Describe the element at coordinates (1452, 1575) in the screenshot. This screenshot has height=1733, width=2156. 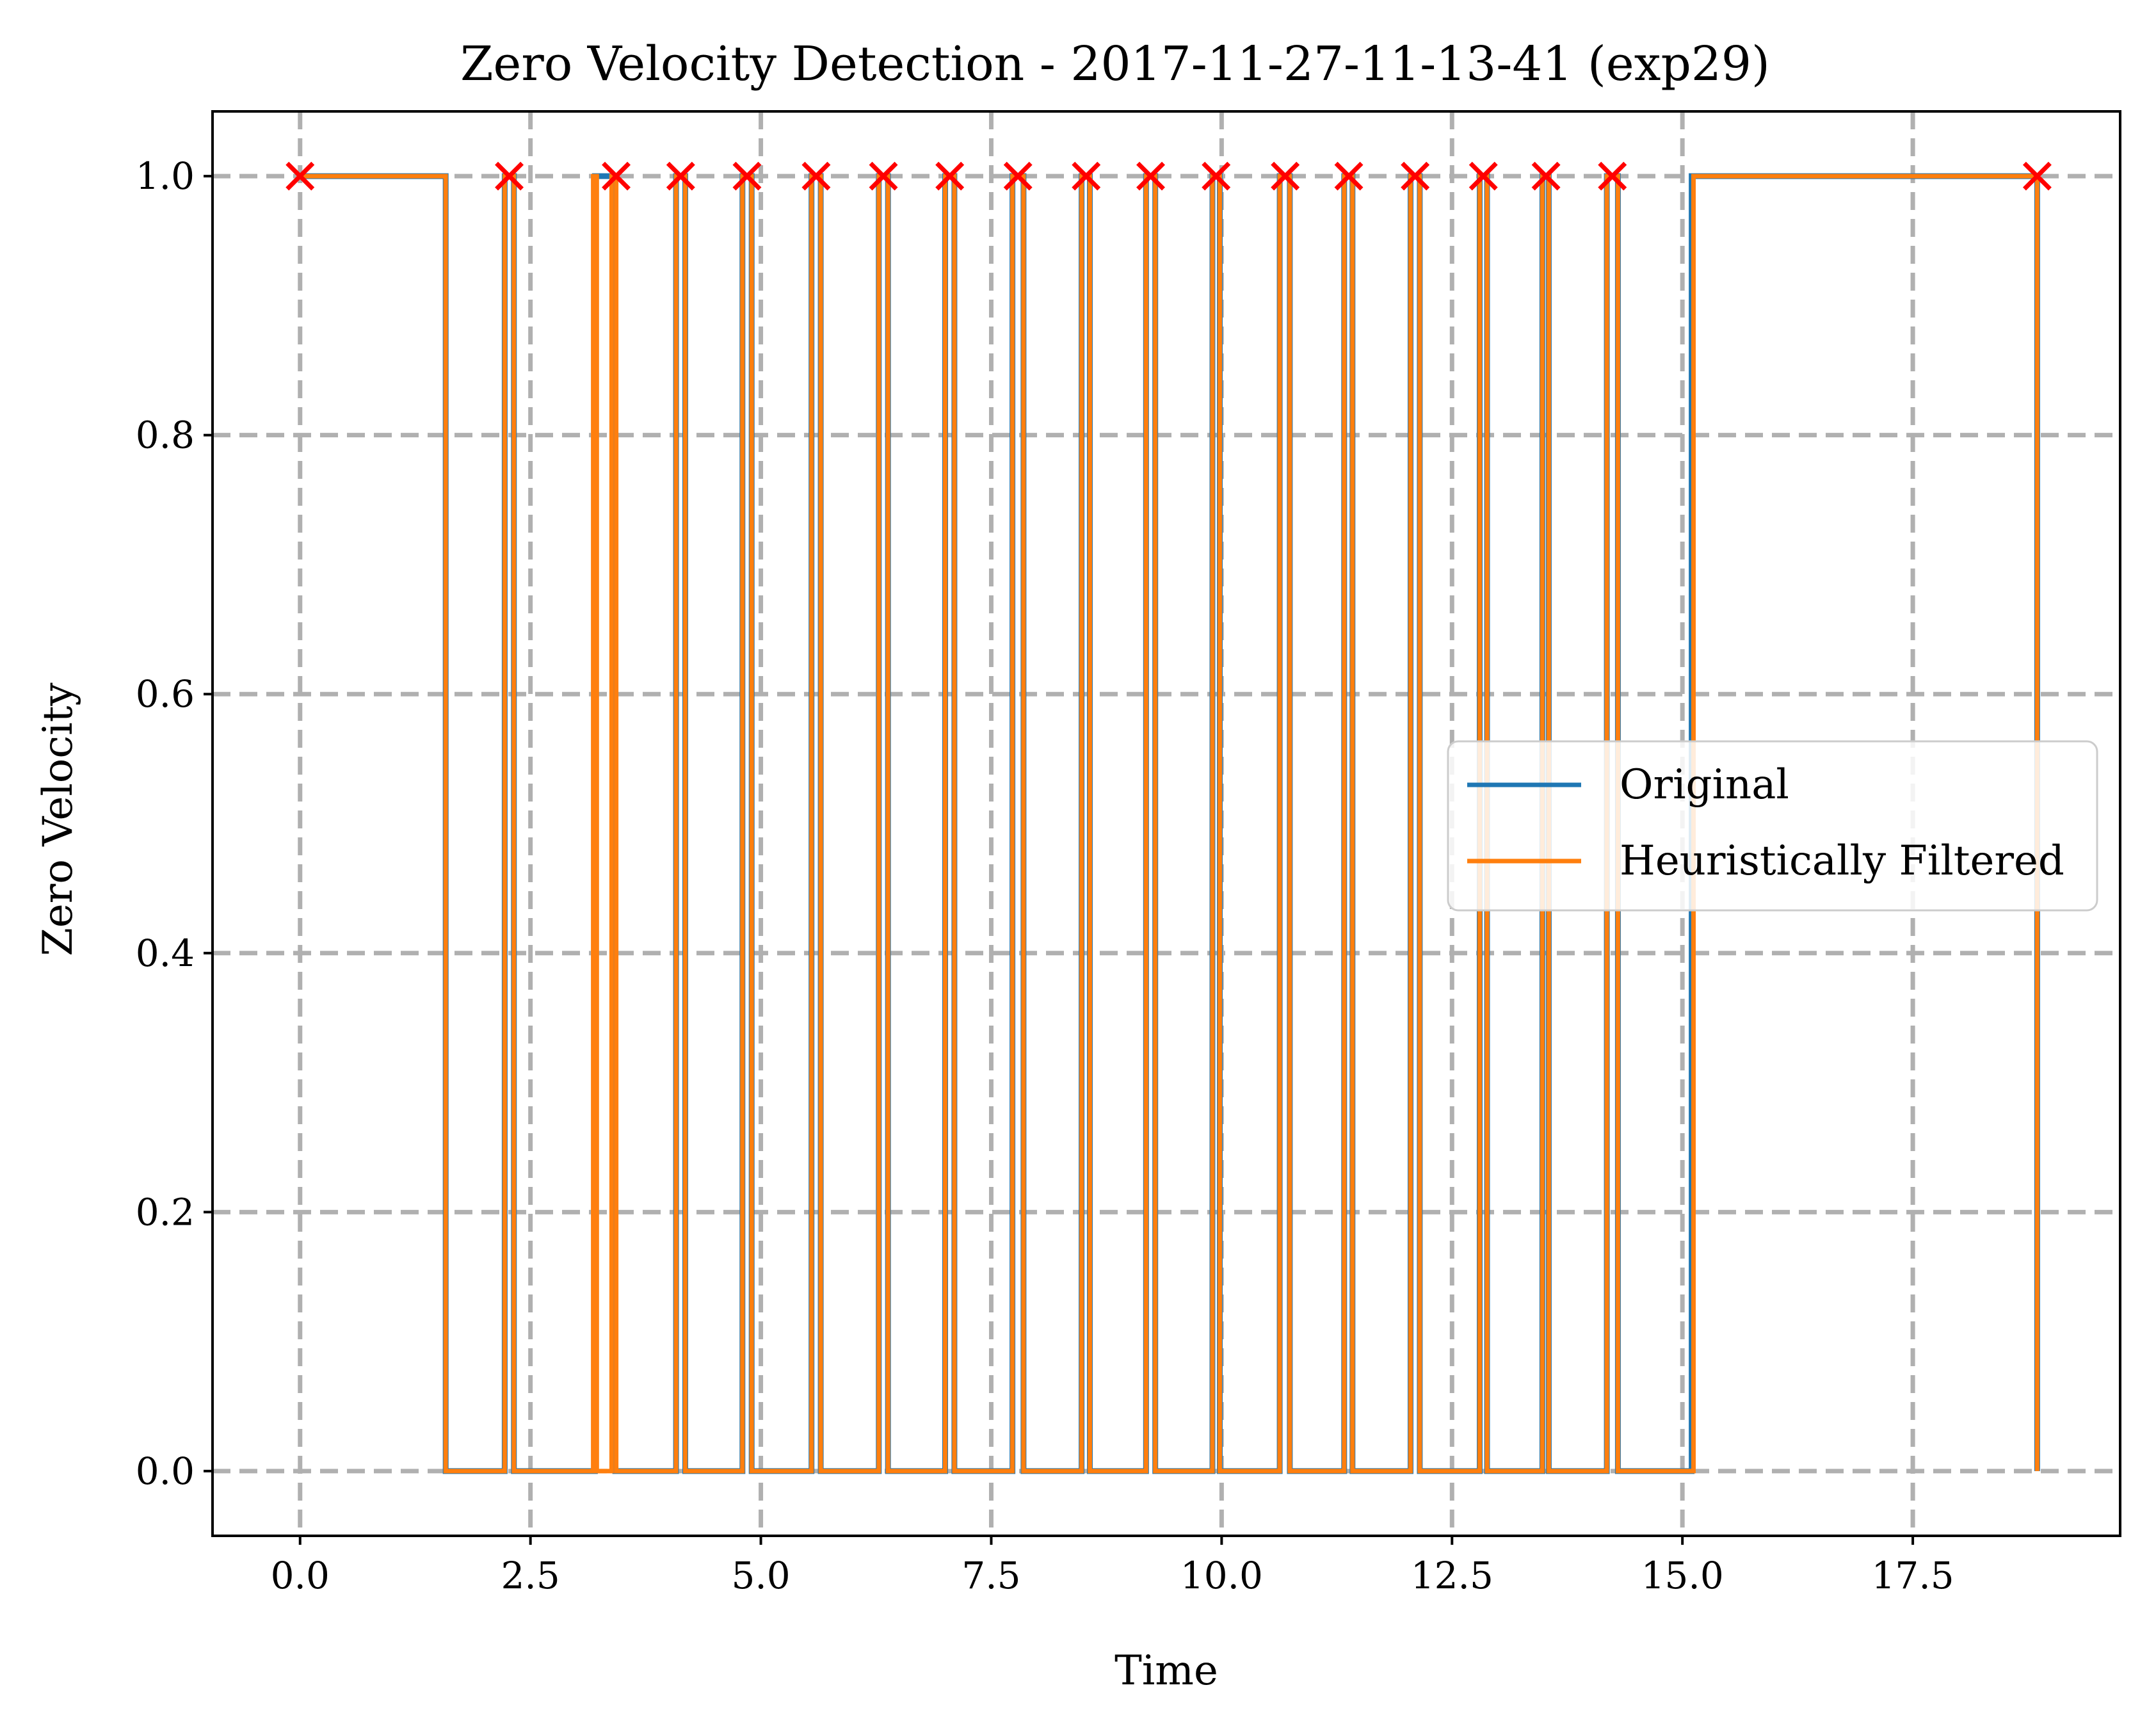
I see `x-tick-label: 12.5` at that location.